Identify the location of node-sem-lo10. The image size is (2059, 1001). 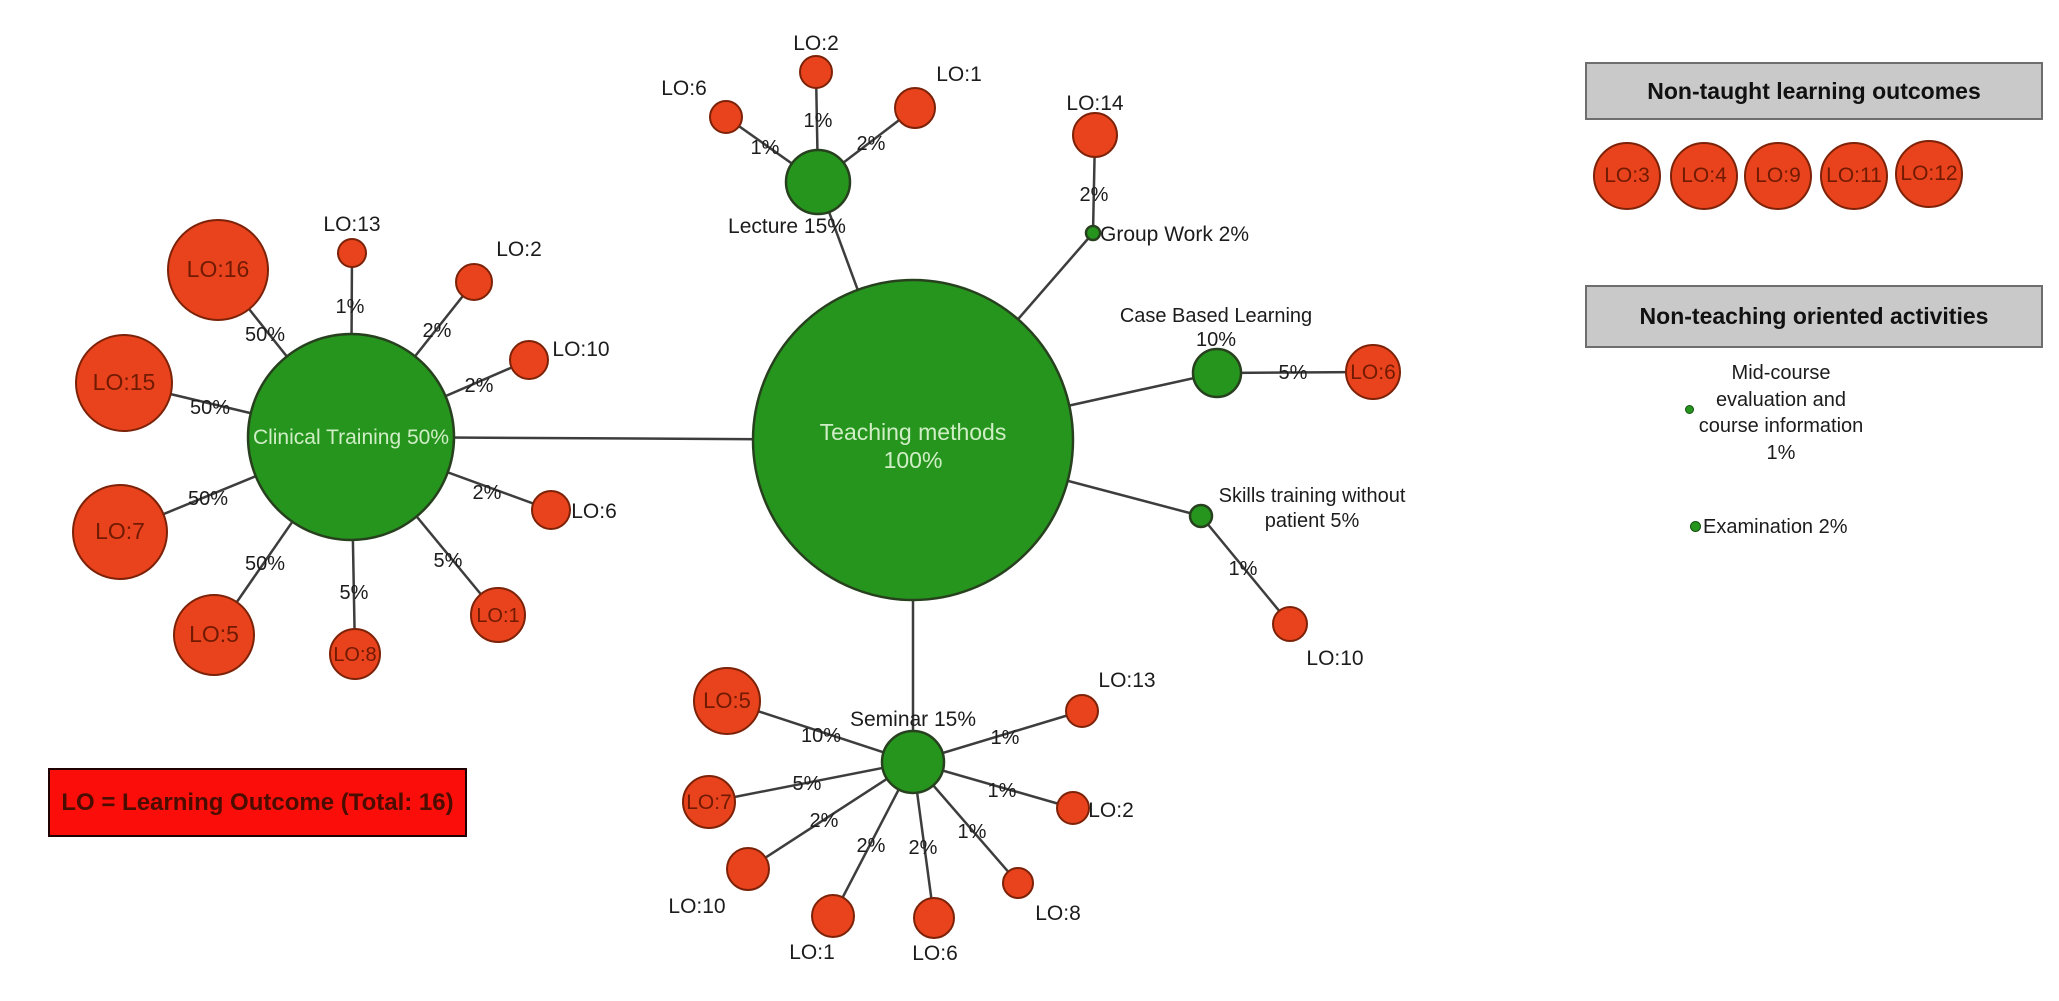
(748, 869).